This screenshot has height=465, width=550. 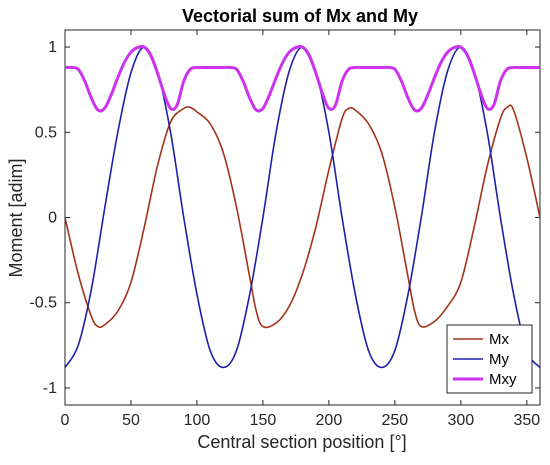 What do you see at coordinates (131, 420) in the screenshot?
I see `x-tick-label: 50` at bounding box center [131, 420].